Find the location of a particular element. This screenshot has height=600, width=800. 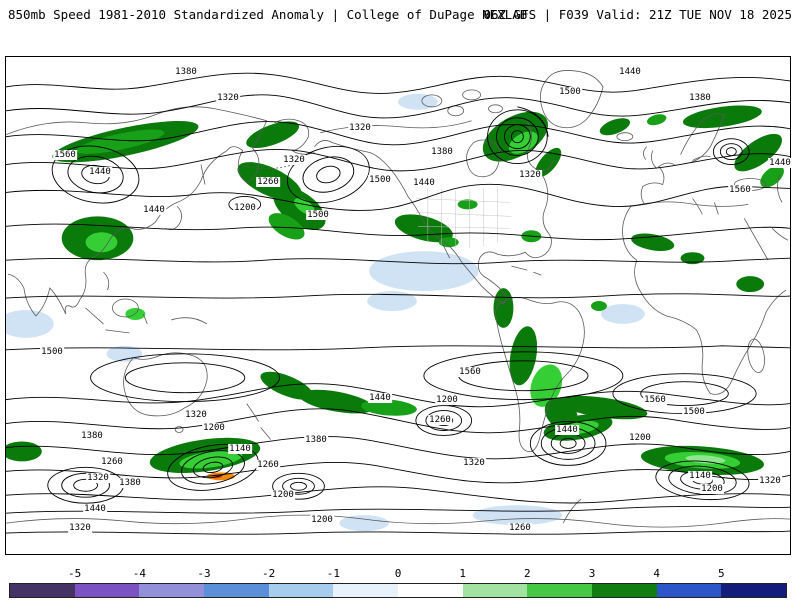

colorbar-tick: 1 is located at coordinates (462, 573).